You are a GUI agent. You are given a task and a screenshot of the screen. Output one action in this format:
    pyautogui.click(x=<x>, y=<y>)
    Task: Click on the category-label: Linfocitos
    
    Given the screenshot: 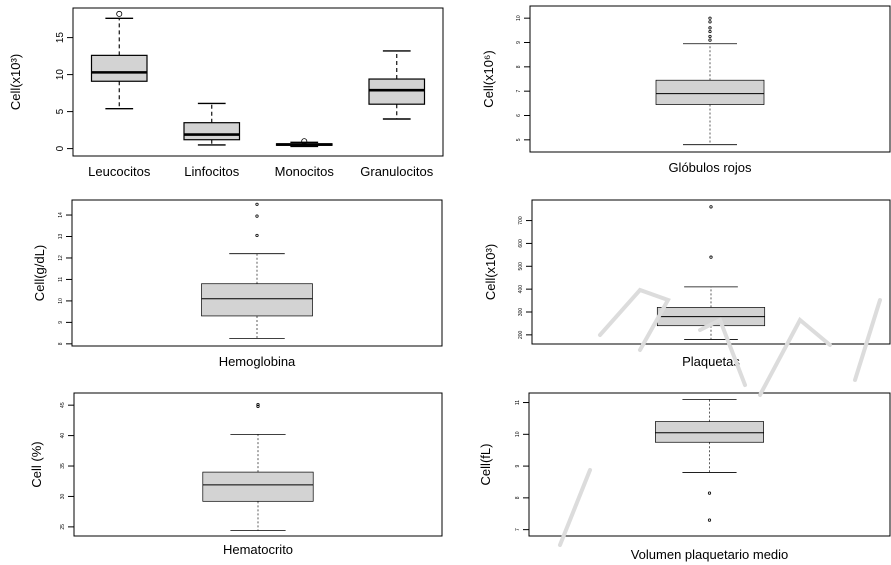 What is the action you would take?
    pyautogui.click(x=211, y=171)
    